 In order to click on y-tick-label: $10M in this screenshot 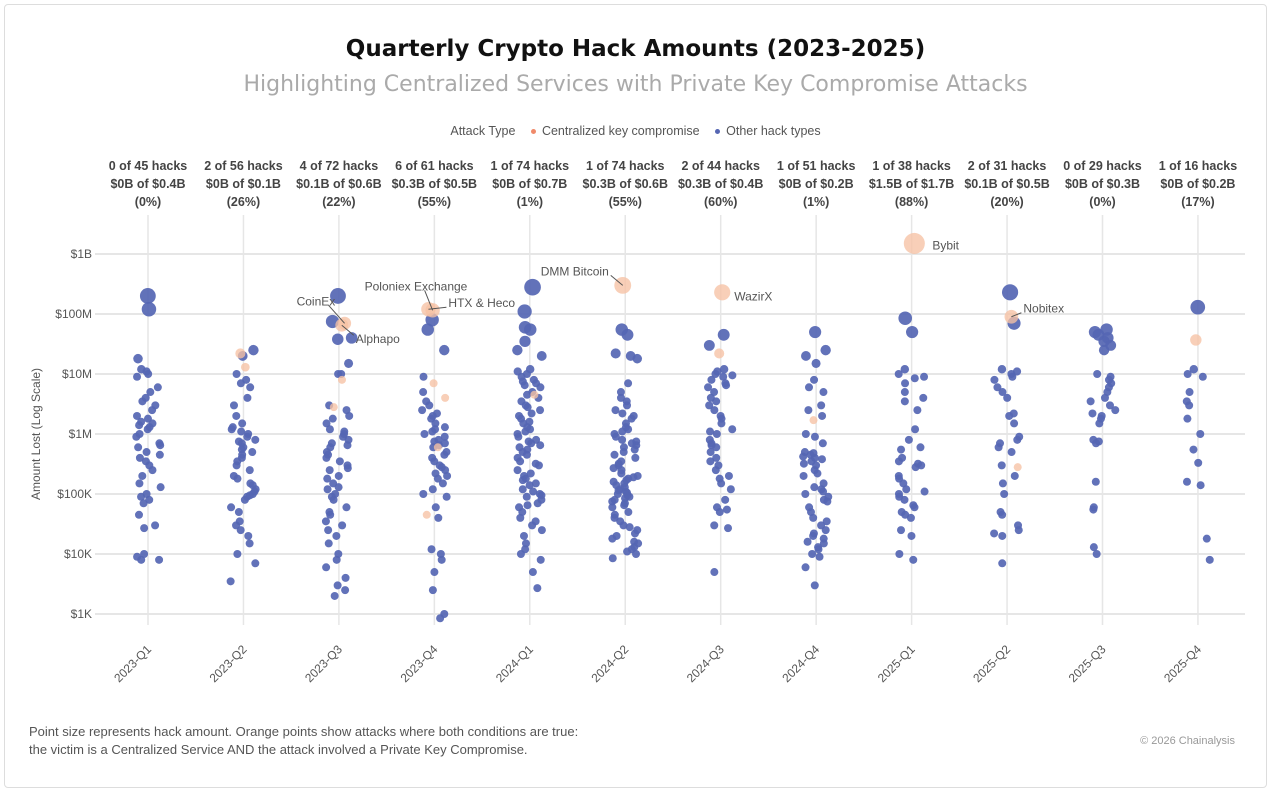, I will do `click(77, 374)`.